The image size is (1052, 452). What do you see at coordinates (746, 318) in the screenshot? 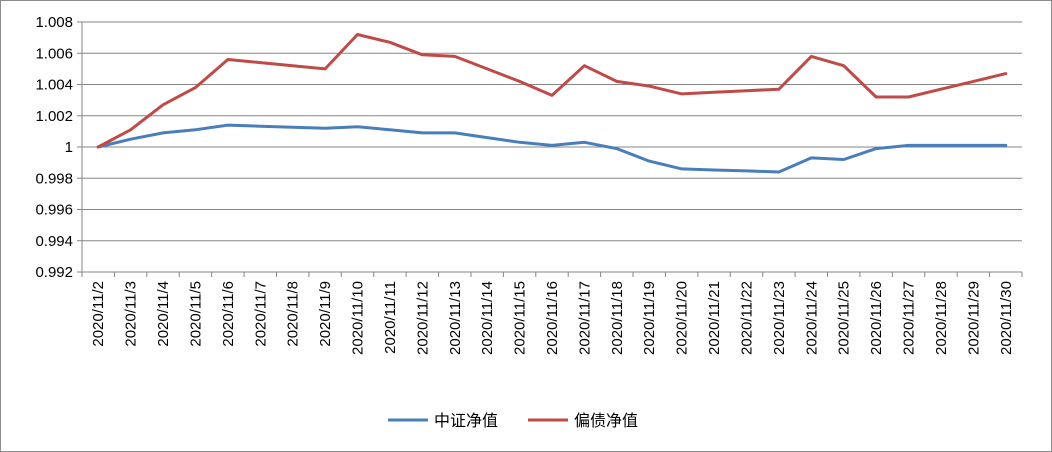
I see `x-tick-label: 2020/11/22` at bounding box center [746, 318].